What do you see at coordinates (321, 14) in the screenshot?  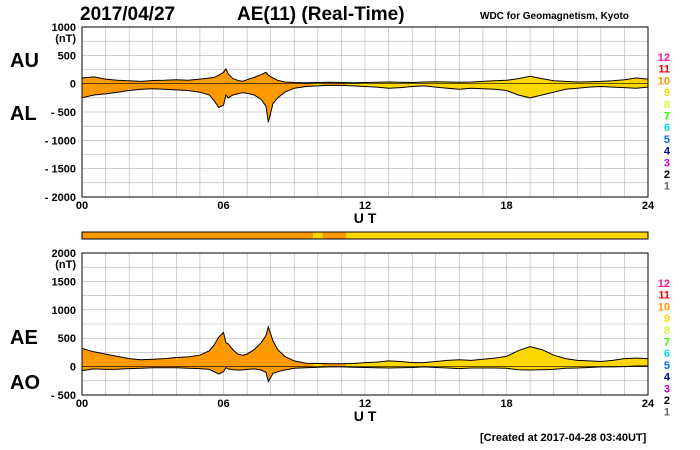 I see `chart-title: AE(11) (Real-Time)` at bounding box center [321, 14].